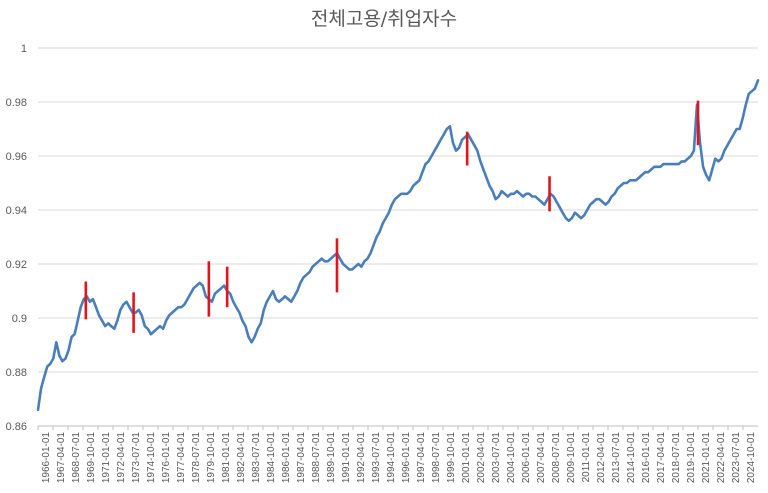 The height and width of the screenshot is (493, 768). I want to click on x-tick-label: 2002-04-01, so click(481, 458).